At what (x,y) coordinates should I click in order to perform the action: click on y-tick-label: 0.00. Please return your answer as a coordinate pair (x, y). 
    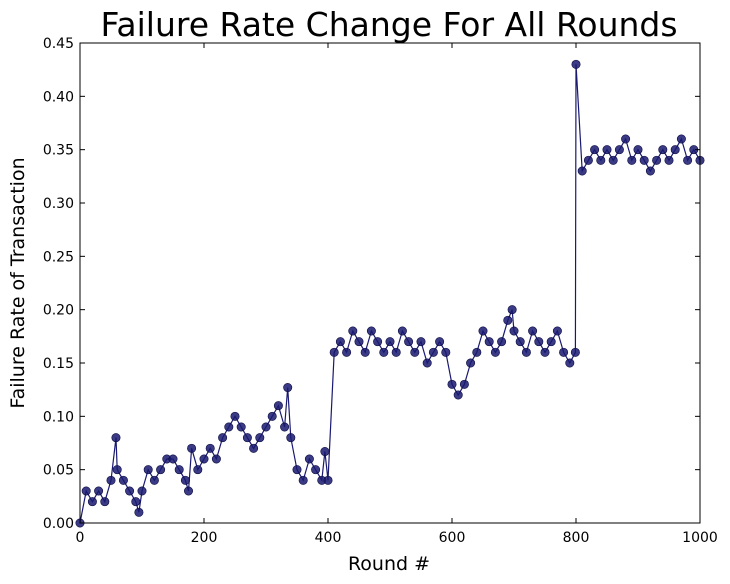
    Looking at the image, I should click on (58, 524).